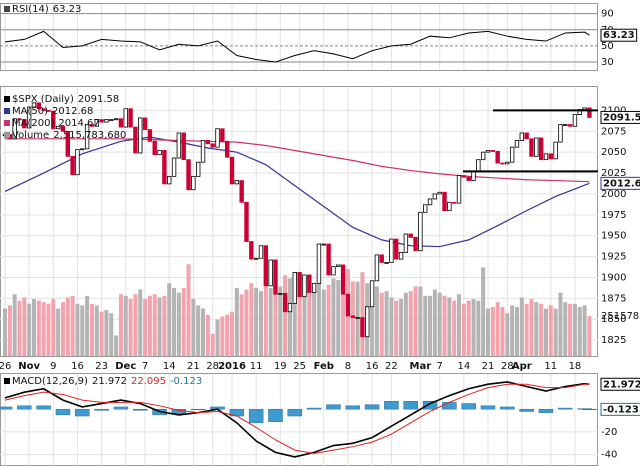  I want to click on x-tick-label: 9, so click(53, 366).